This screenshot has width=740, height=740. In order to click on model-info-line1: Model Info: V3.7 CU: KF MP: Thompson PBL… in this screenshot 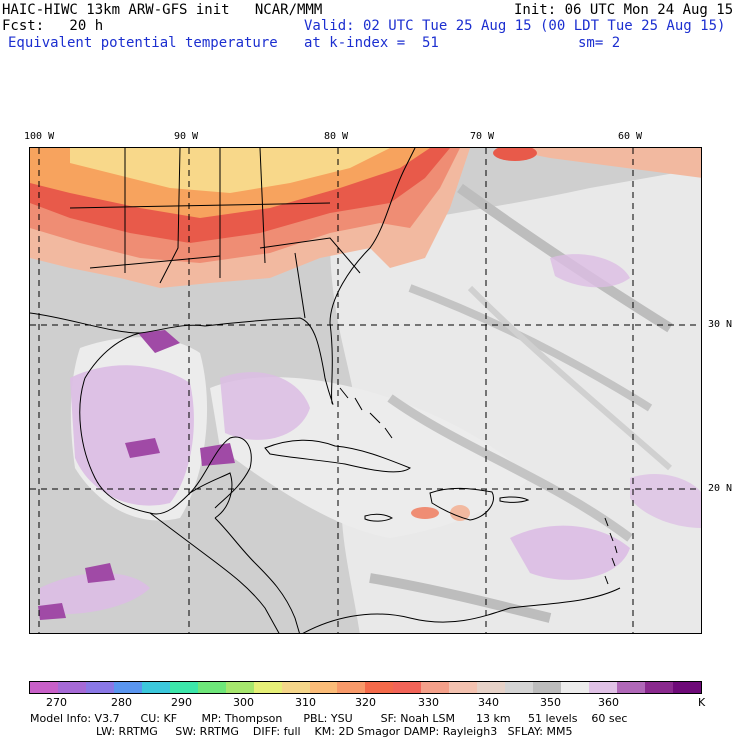, I will do `click(329, 718)`.